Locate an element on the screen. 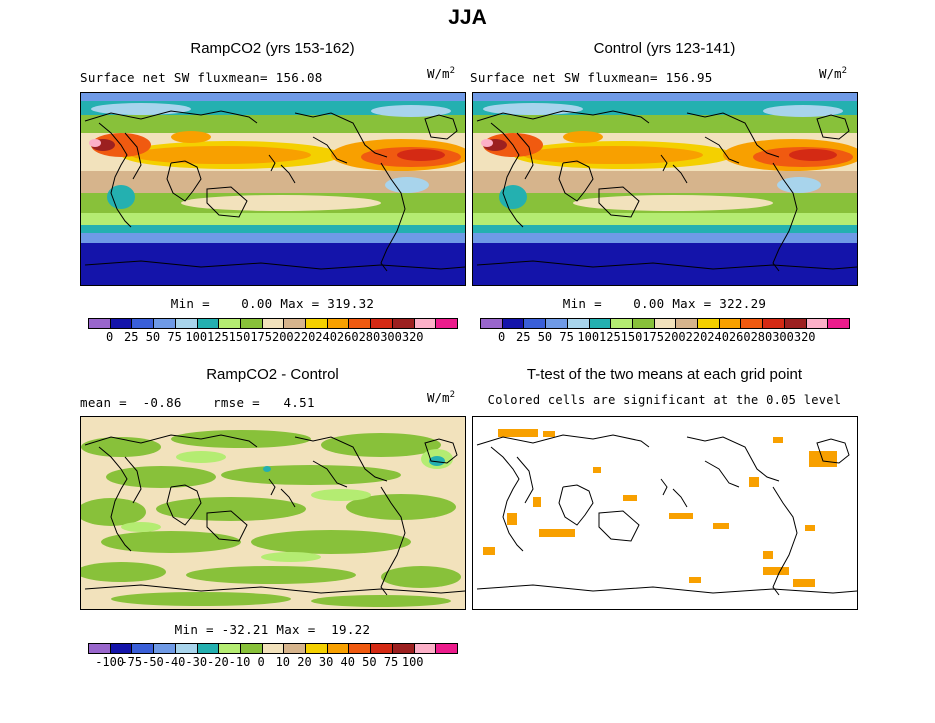  control-colorbar-tick-label: 25 is located at coordinates (523, 337).